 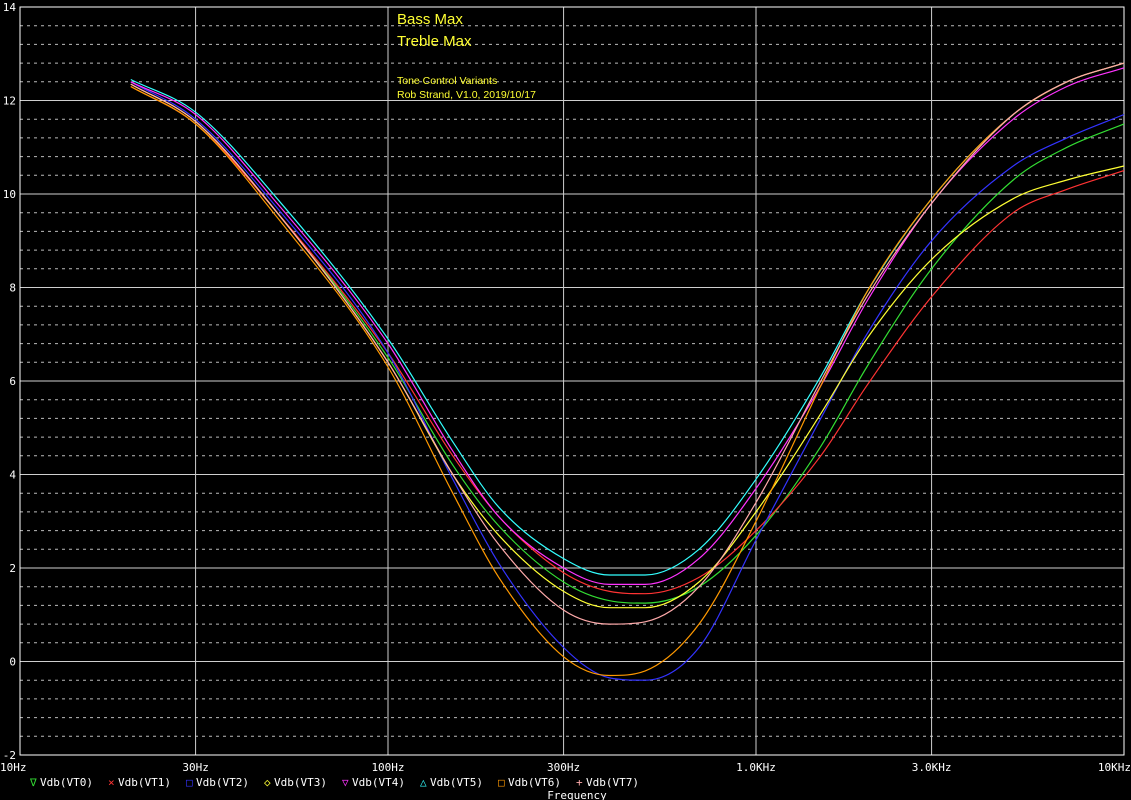 What do you see at coordinates (534, 782) in the screenshot?
I see `legend-entry: Vdb(VT6)` at bounding box center [534, 782].